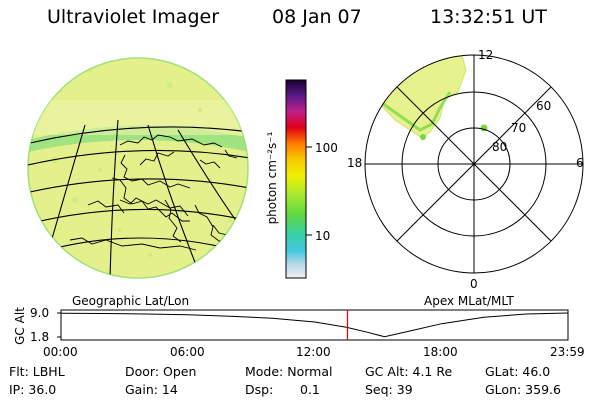 The height and width of the screenshot is (400, 600). I want to click on polar-label-12: 12, so click(486, 55).